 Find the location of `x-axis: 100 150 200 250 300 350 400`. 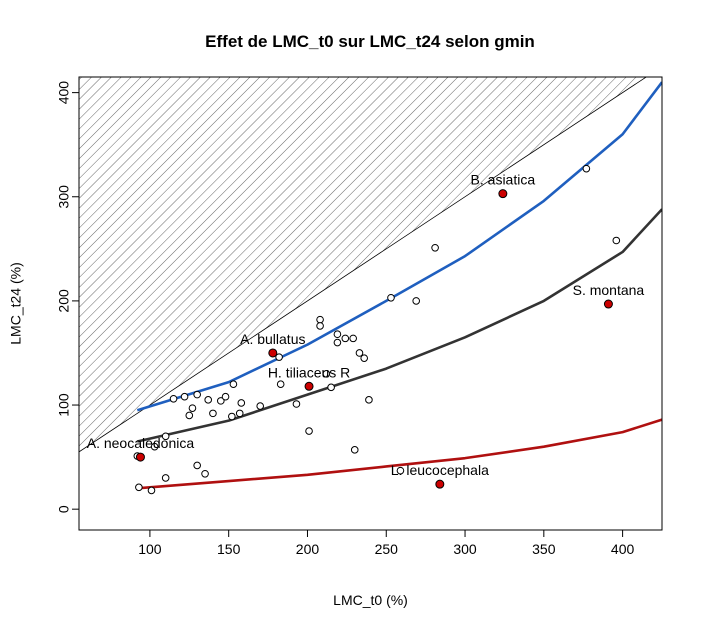

x-axis: 100 150 200 250 300 350 400 is located at coordinates (386, 543).